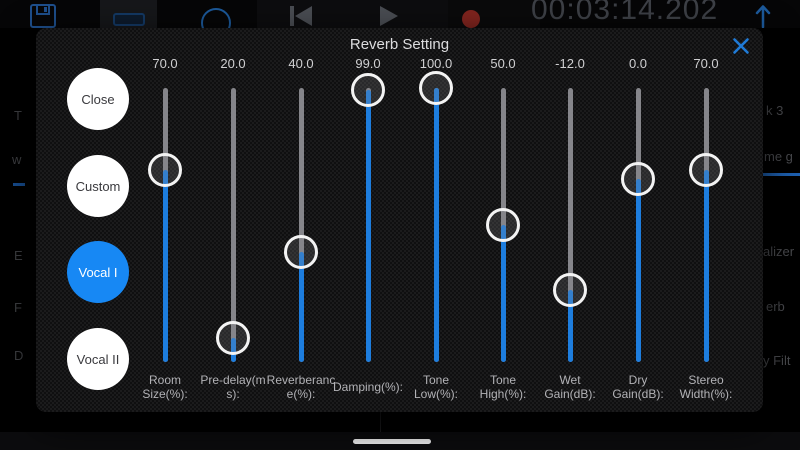  I want to click on preset-vocal2-button: Vocal II, so click(98, 359).